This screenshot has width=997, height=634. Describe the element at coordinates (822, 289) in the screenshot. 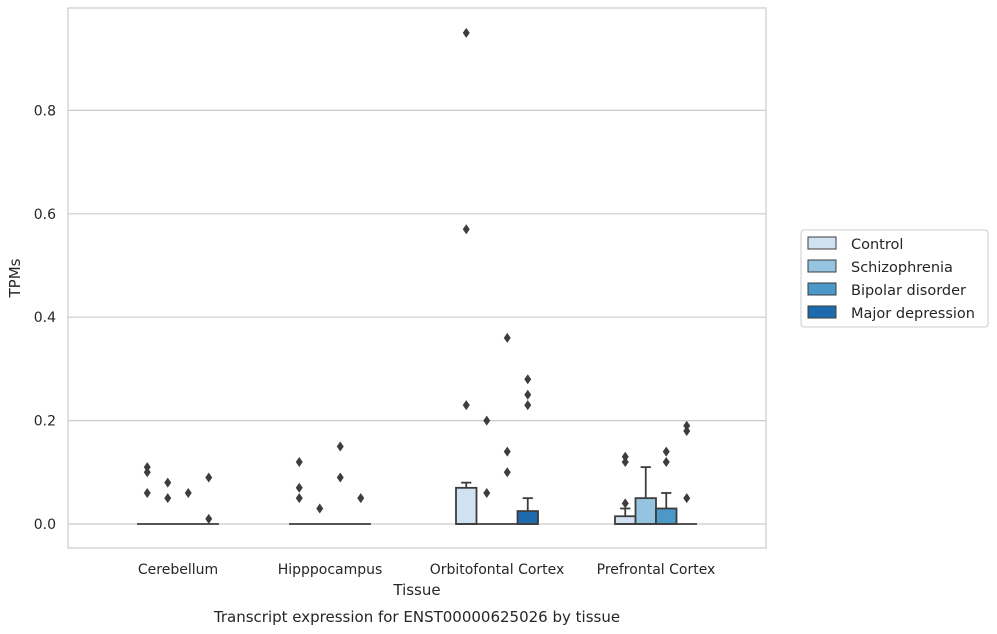

I see `legend-swatch-bipolar-disorder` at that location.